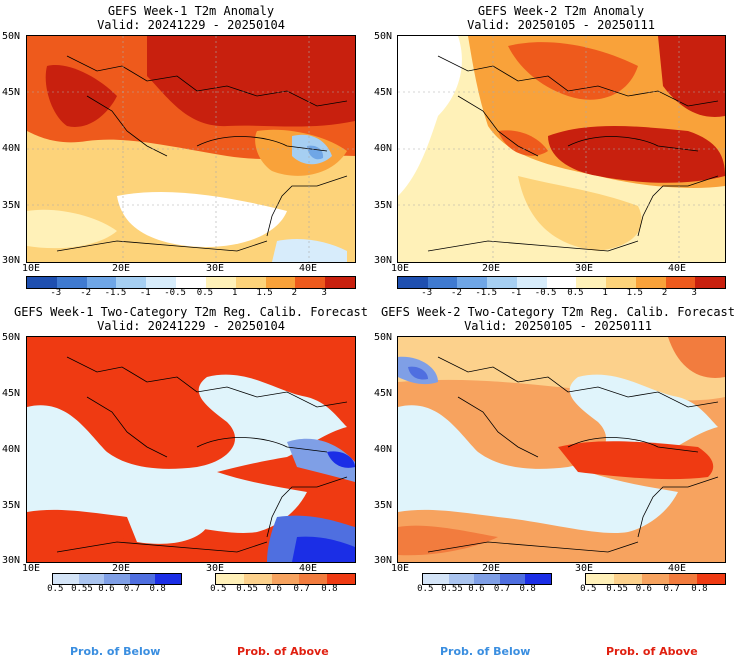 The height and width of the screenshot is (662, 740). What do you see at coordinates (383, 505) in the screenshot?
I see `panel4-ytick-35n: 35N` at bounding box center [383, 505].